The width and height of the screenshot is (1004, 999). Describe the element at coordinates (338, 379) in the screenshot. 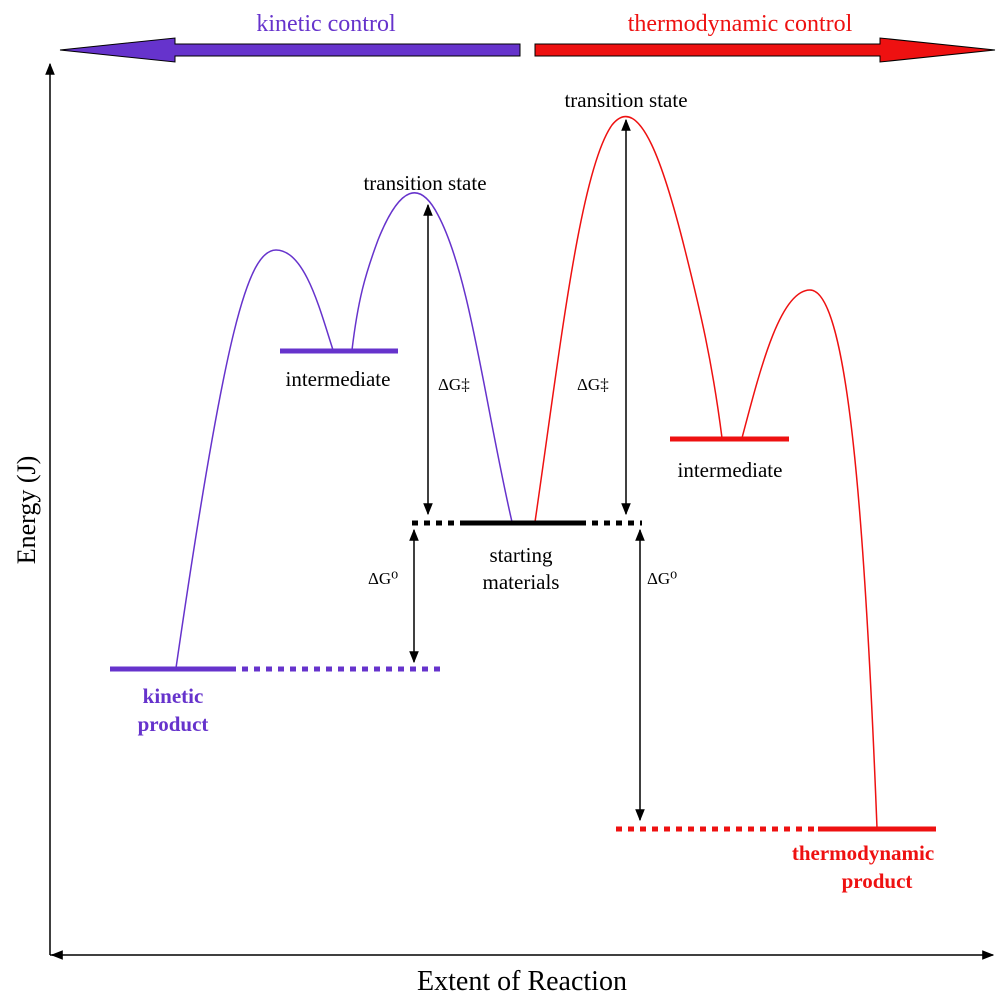

I see `int-kinetic-label: intermediate` at that location.